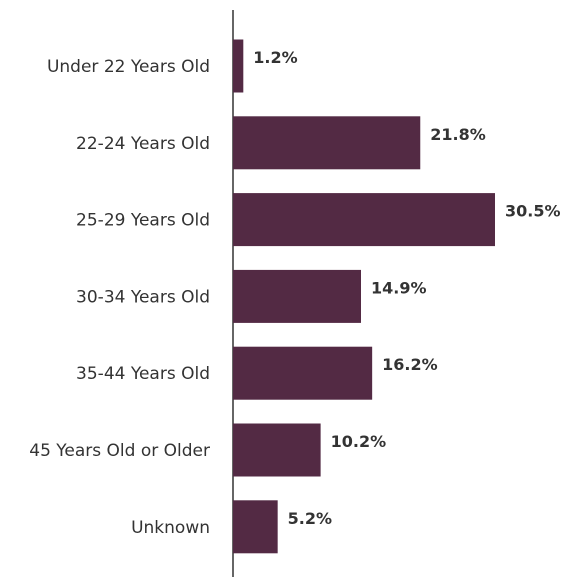  What do you see at coordinates (399, 287) in the screenshot?
I see `value-label: 14.9%` at bounding box center [399, 287].